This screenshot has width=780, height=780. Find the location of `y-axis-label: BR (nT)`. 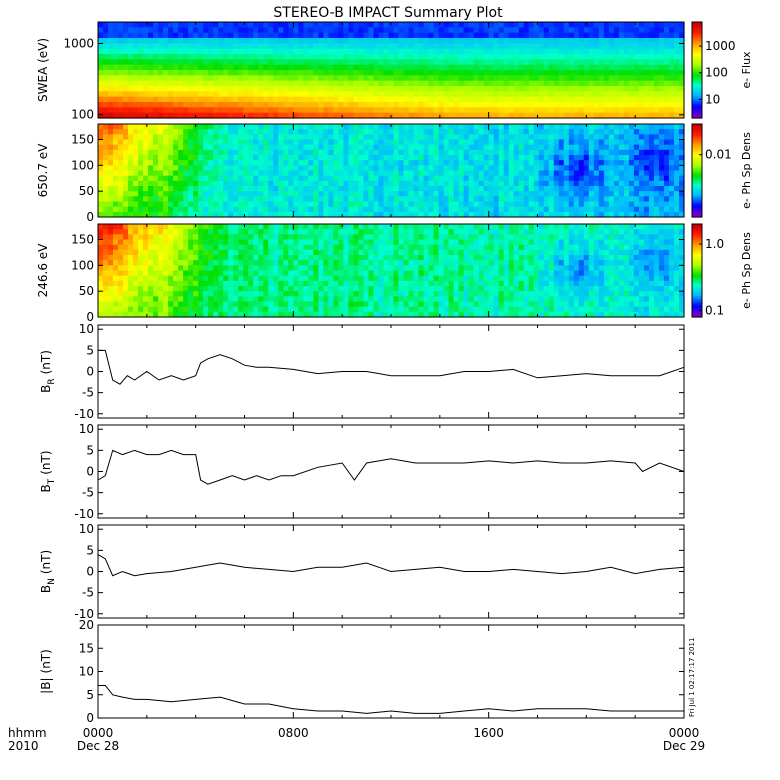

y-axis-label: BR (nT) is located at coordinates (48, 371).